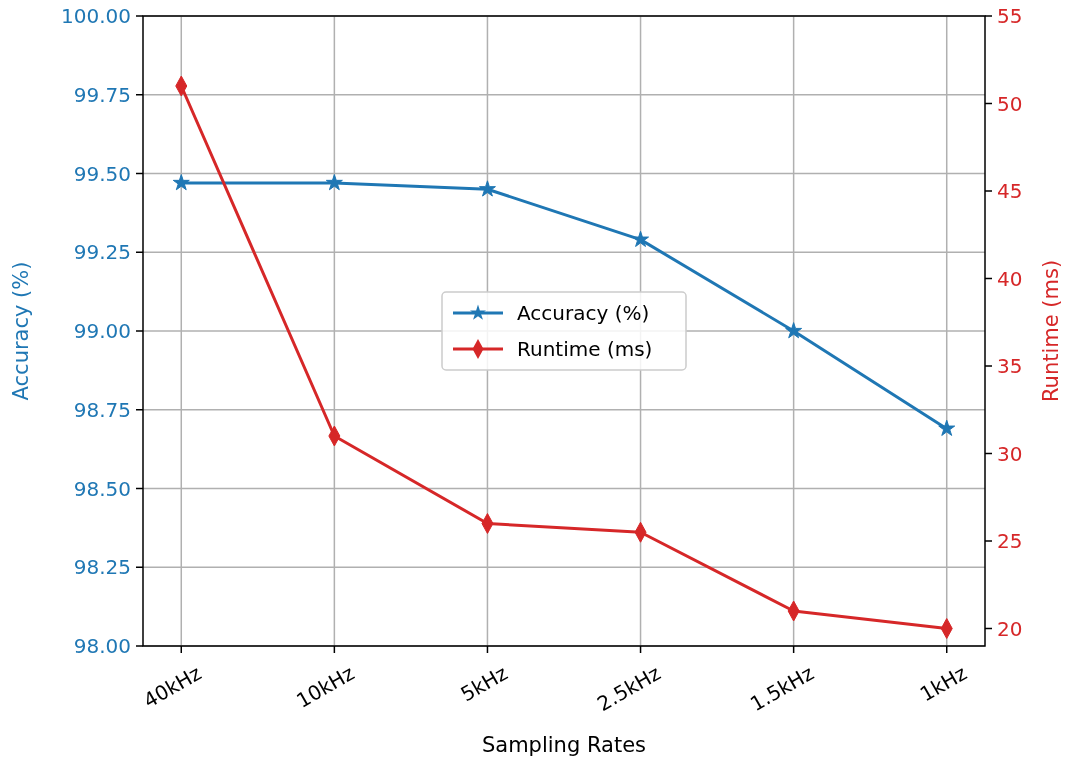 The width and height of the screenshot is (1065, 762). Describe the element at coordinates (96, 16) in the screenshot. I see `y-tick-label: 100.00` at that location.